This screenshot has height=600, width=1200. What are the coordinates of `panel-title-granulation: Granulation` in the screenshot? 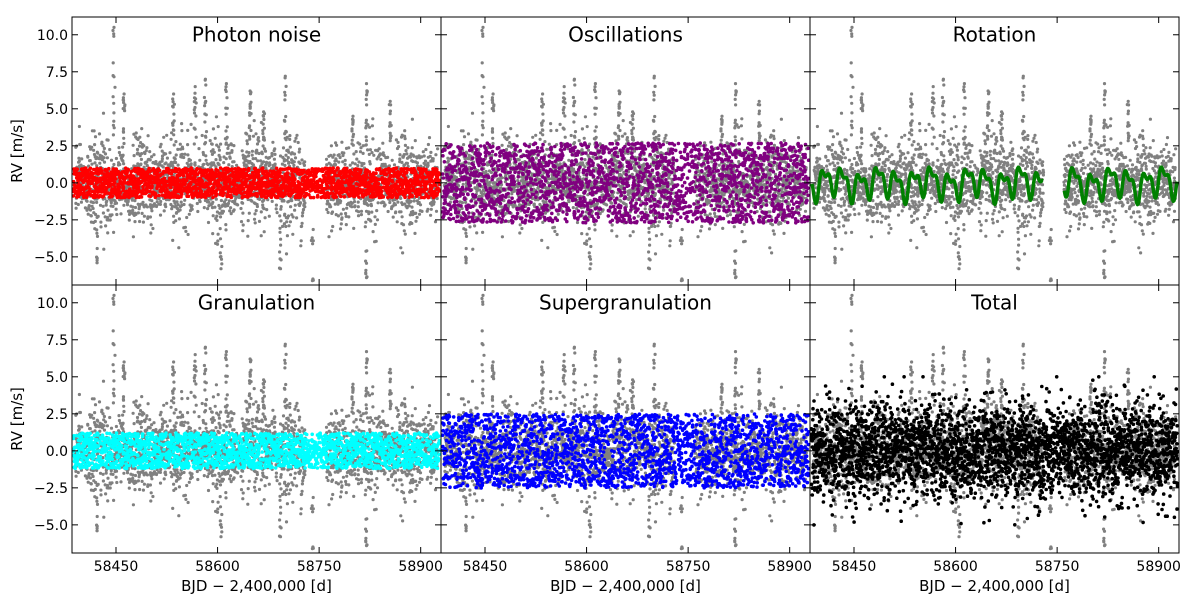 It's located at (256, 303).